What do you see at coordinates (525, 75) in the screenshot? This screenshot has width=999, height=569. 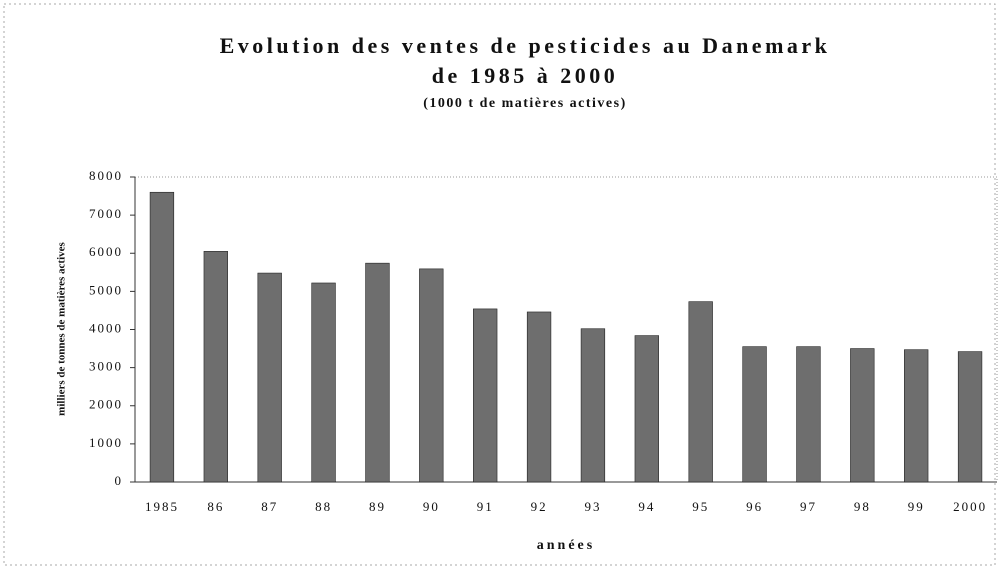 I see `chart-title-line2: de 1985 à 2000` at bounding box center [525, 75].